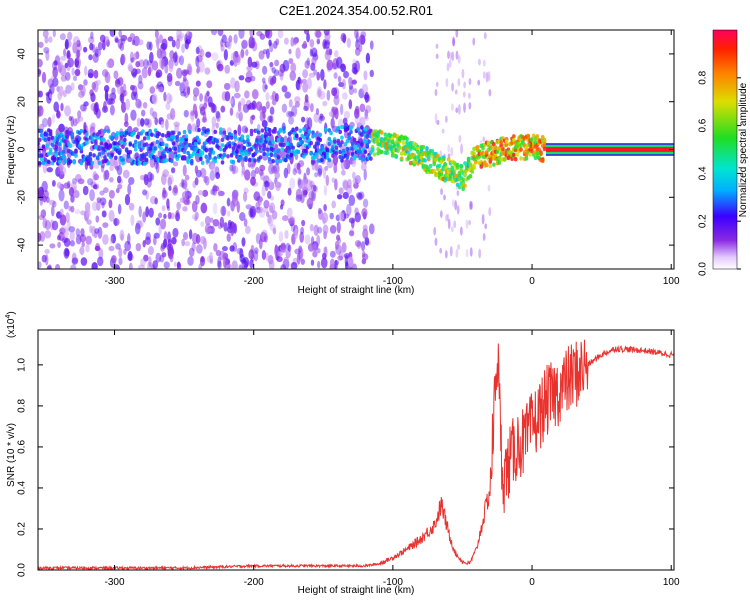  I want to click on snr-y-tick-label: 0.2, so click(22, 529).